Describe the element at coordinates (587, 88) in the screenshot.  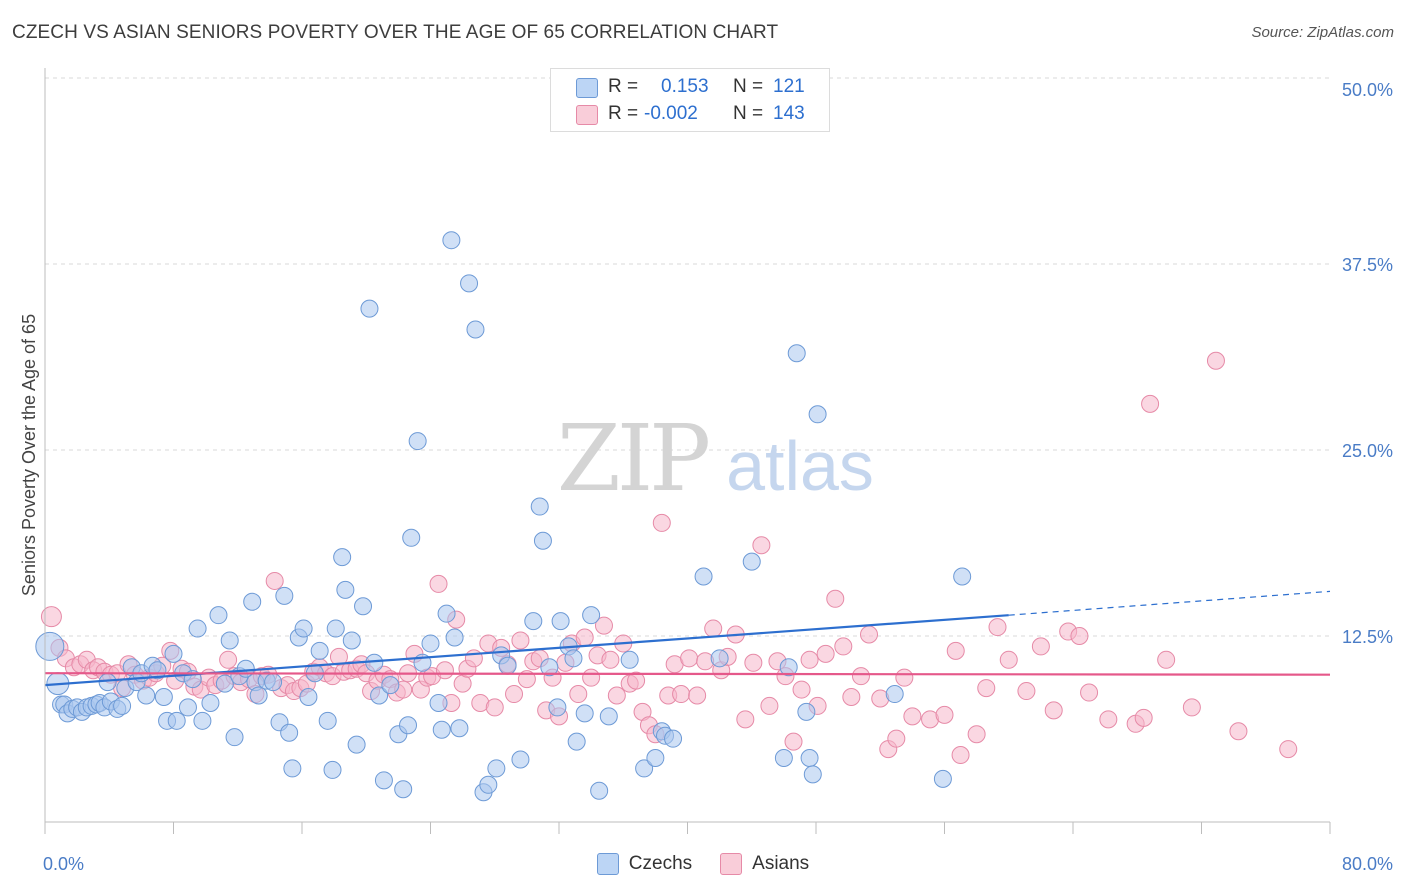
I see `czechs-swatch` at that location.